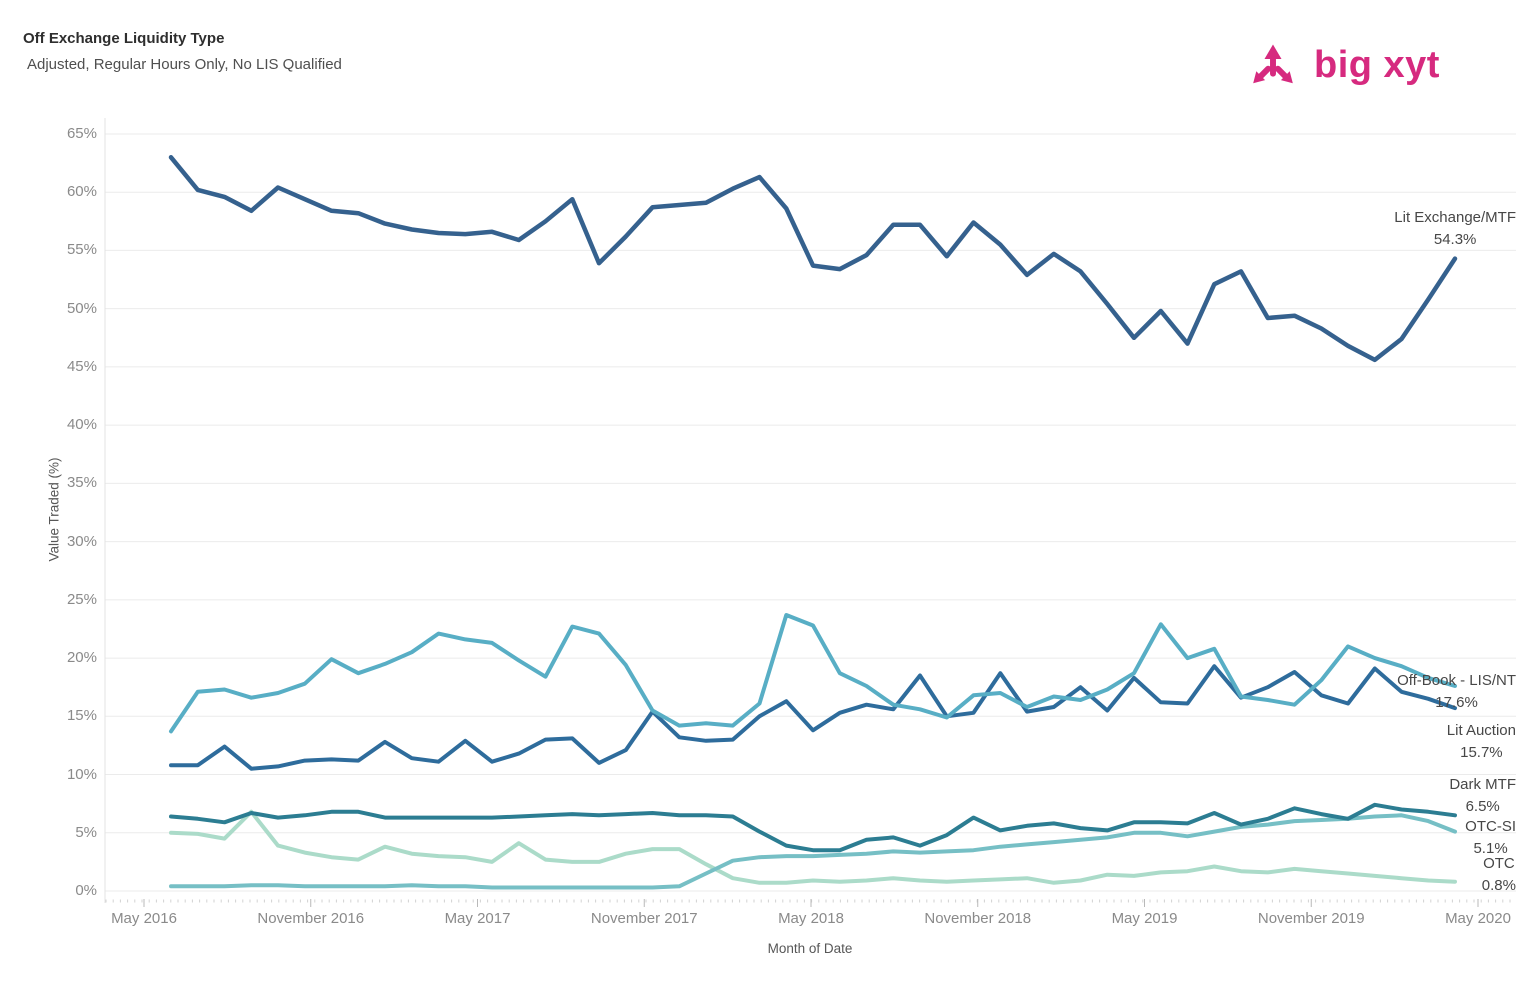  Describe the element at coordinates (81, 192) in the screenshot. I see `y-tick-label: 60%` at that location.